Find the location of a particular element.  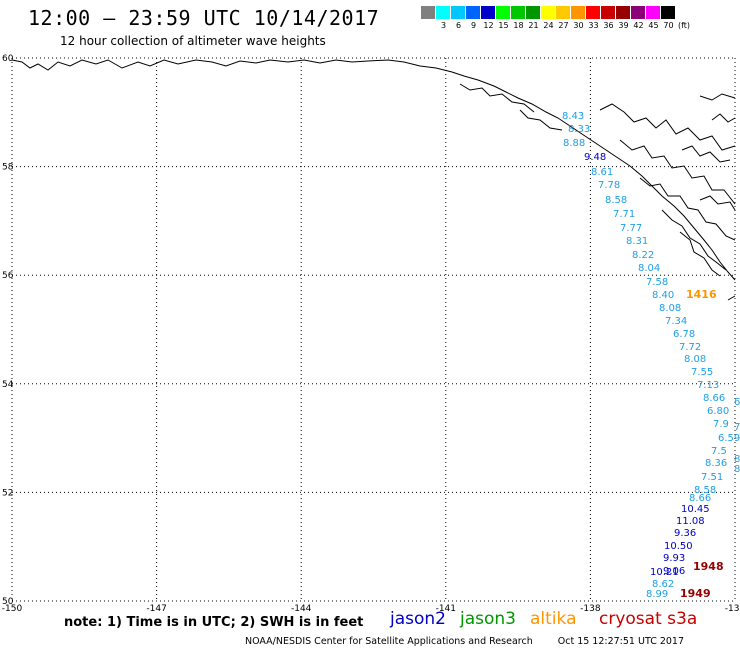

wave-height-label: 8.43 is located at coordinates (573, 116).